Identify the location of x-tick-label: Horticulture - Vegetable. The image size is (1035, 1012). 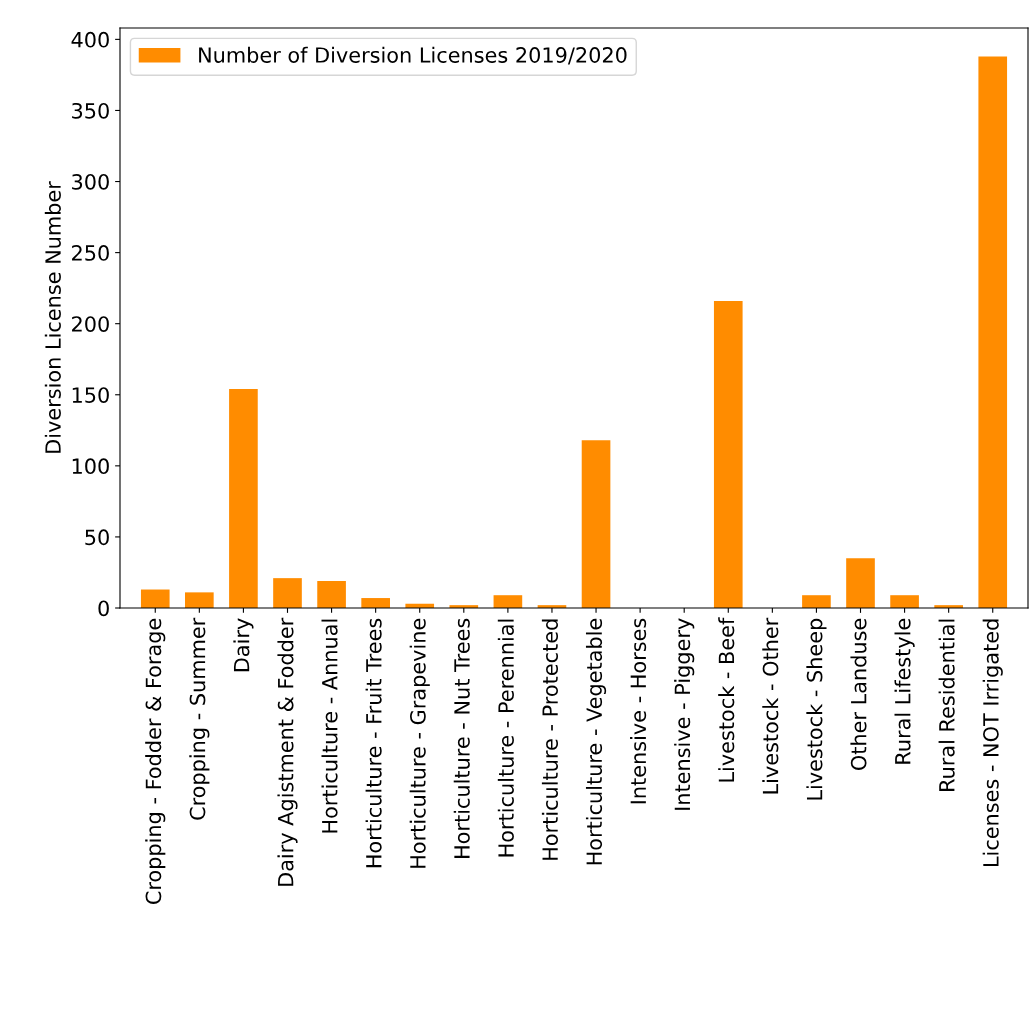
(596, 741).